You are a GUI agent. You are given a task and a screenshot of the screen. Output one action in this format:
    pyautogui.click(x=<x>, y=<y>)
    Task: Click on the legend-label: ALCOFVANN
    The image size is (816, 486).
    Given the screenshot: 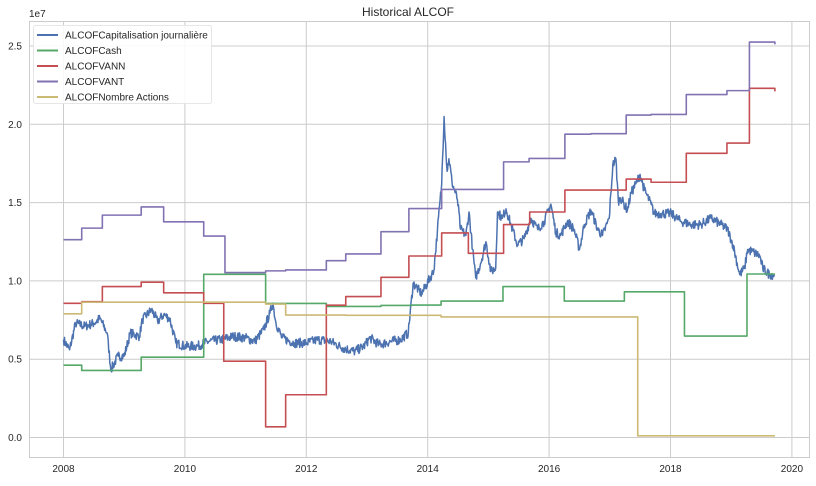 What is the action you would take?
    pyautogui.click(x=95, y=67)
    